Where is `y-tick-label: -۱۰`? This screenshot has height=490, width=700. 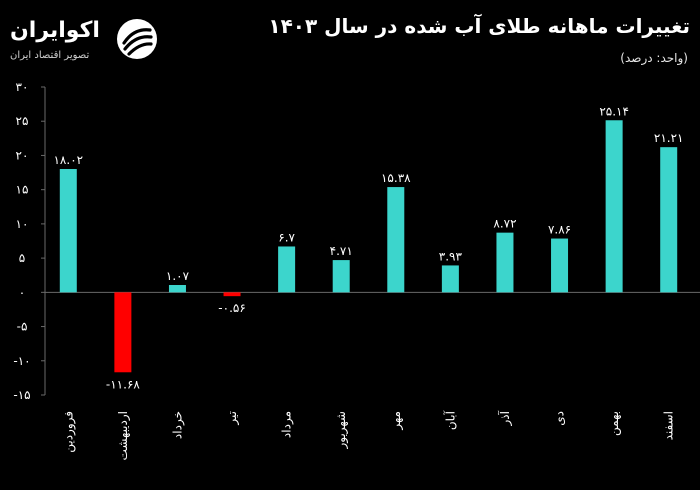 y-tick-label: -۱۰ is located at coordinates (21, 361).